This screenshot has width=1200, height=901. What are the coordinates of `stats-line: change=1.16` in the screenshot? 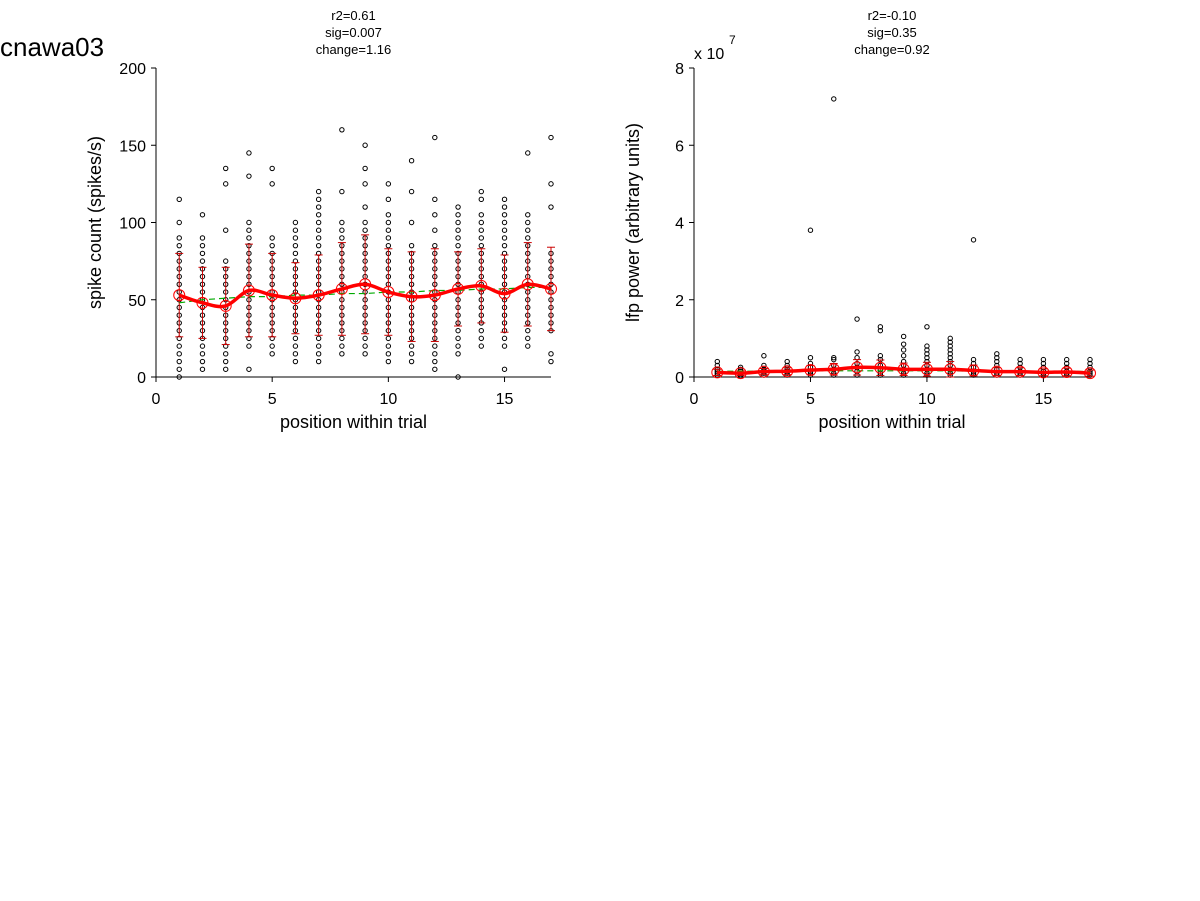 It's located at (354, 49).